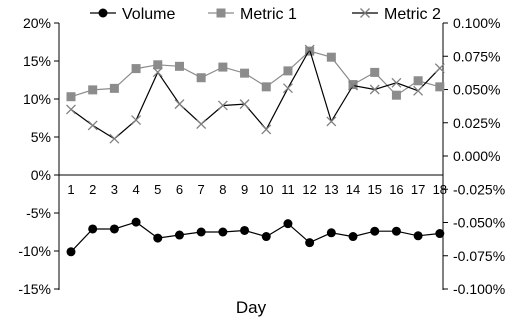 The height and width of the screenshot is (320, 522). What do you see at coordinates (179, 189) in the screenshot?
I see `x-tick-label: 6` at bounding box center [179, 189].